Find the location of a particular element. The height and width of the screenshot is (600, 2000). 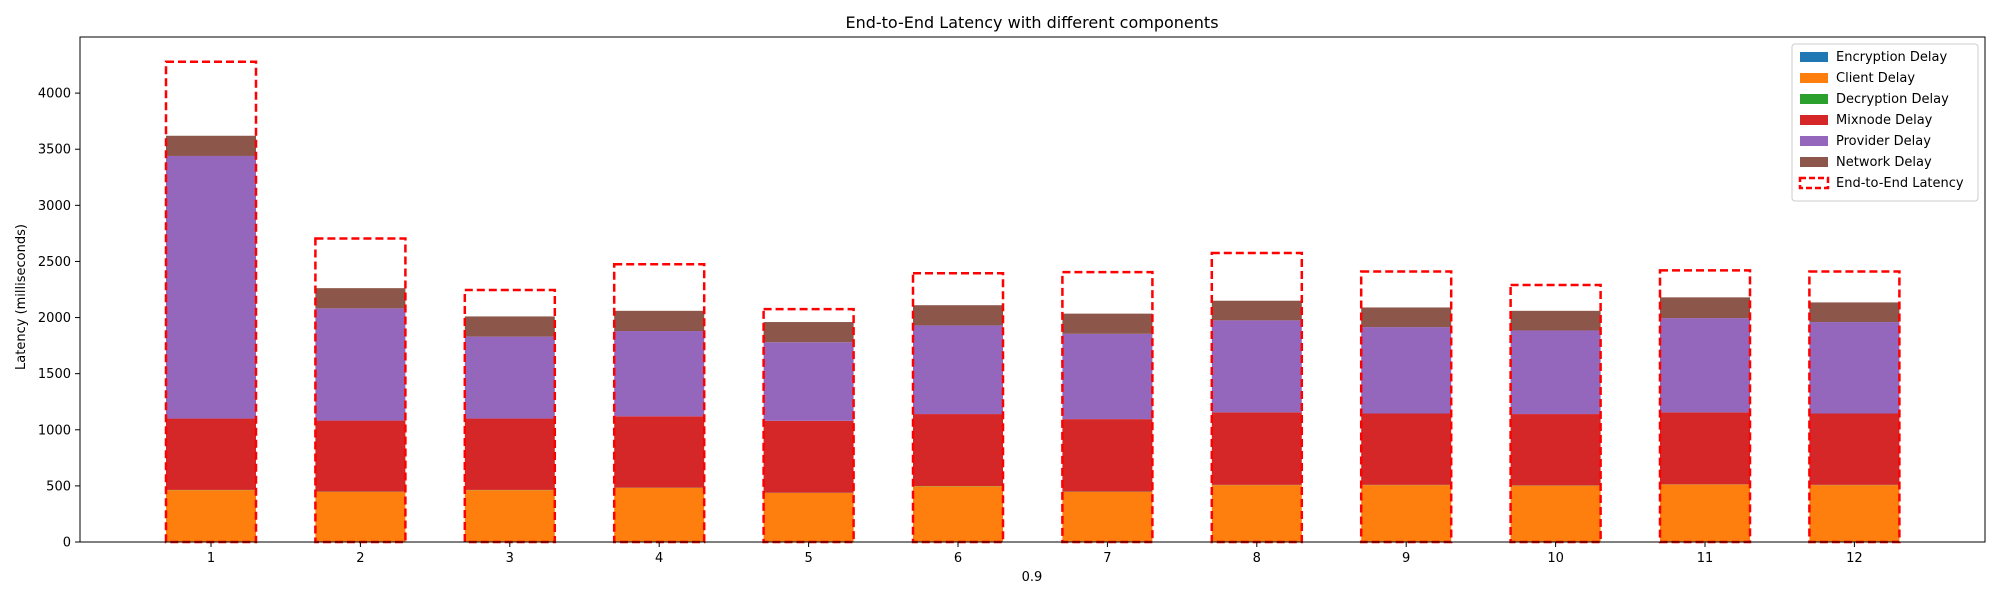

x-tick-label-3: 3 is located at coordinates (510, 558).